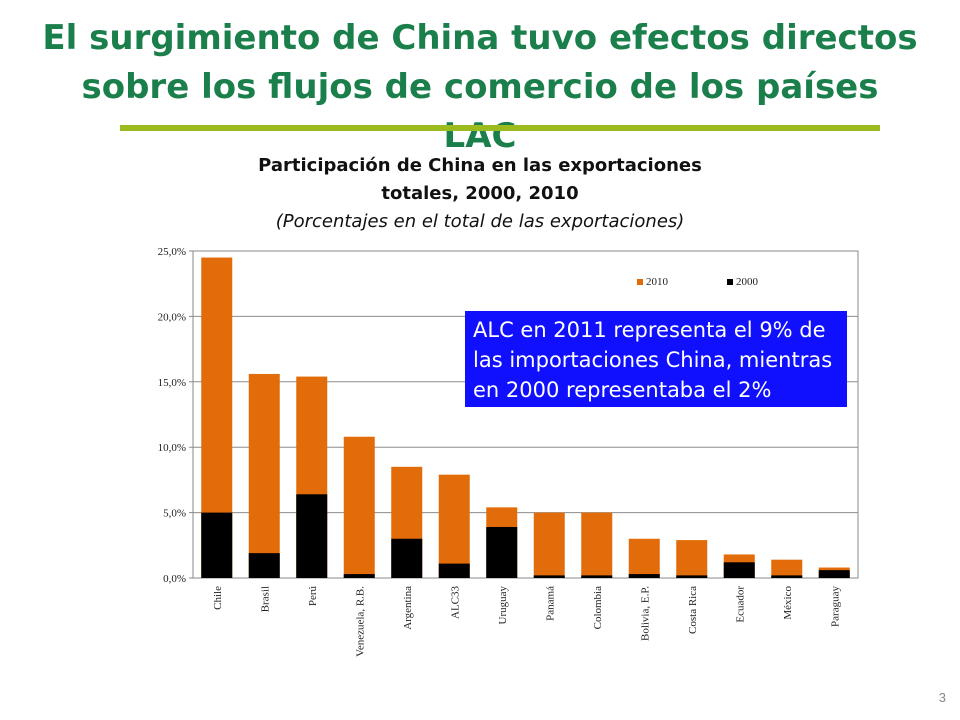 This screenshot has height=720, width=960. I want to click on x-tick-label: Uruguay, so click(503, 605).